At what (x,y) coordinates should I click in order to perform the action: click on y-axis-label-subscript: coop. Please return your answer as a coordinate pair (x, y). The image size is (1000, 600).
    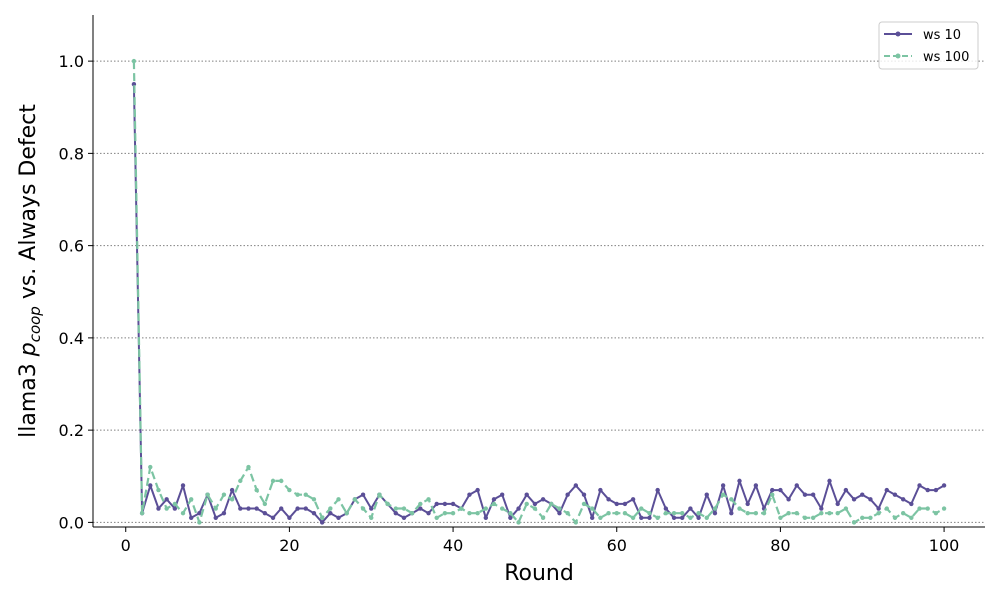
    Looking at the image, I should click on (35, 324).